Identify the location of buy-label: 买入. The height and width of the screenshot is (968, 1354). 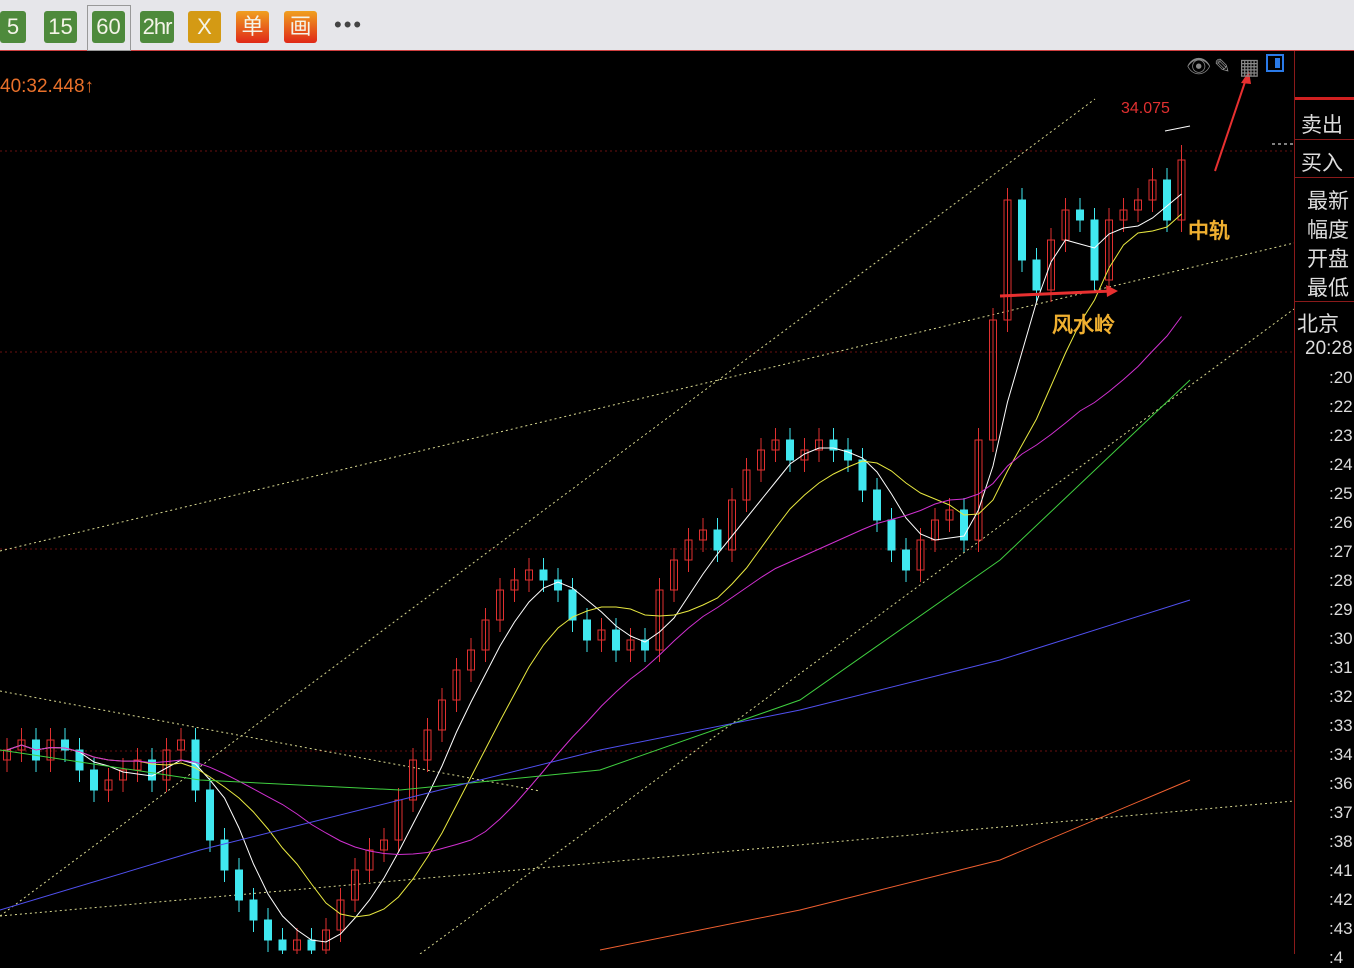
(1322, 163).